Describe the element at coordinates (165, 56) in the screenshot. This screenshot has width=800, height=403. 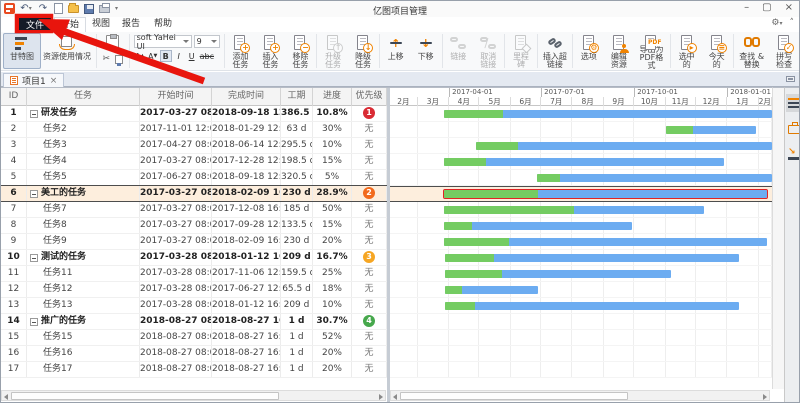
I see `bold-button: B` at that location.